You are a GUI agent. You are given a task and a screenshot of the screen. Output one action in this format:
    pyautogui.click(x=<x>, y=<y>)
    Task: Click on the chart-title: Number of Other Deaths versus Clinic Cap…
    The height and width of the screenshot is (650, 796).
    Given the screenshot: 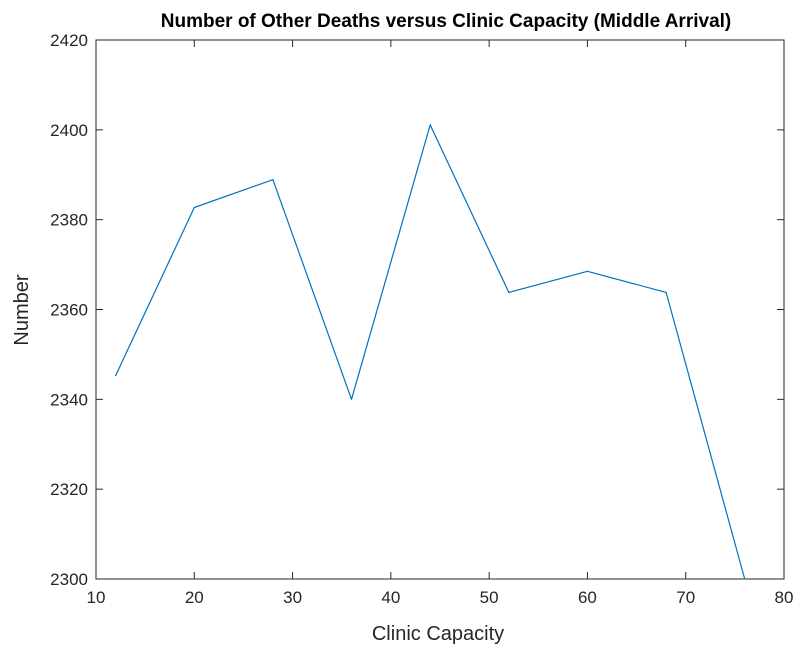 What is the action you would take?
    pyautogui.click(x=446, y=21)
    